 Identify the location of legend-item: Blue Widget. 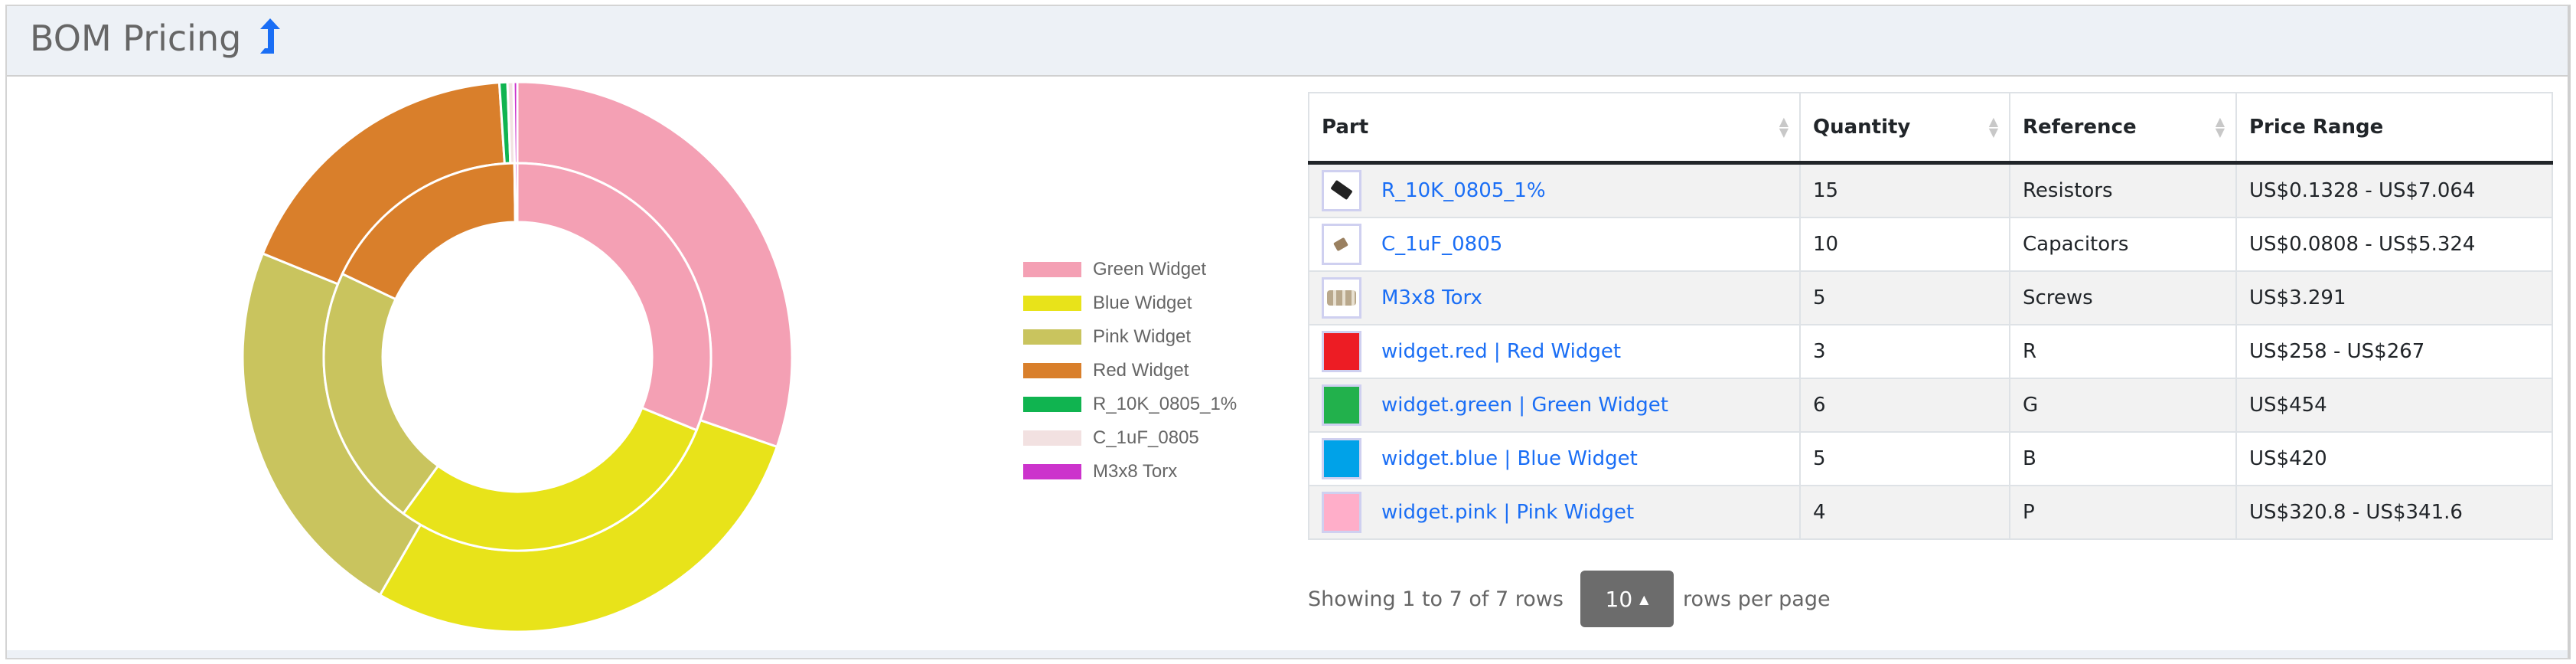
(1130, 303).